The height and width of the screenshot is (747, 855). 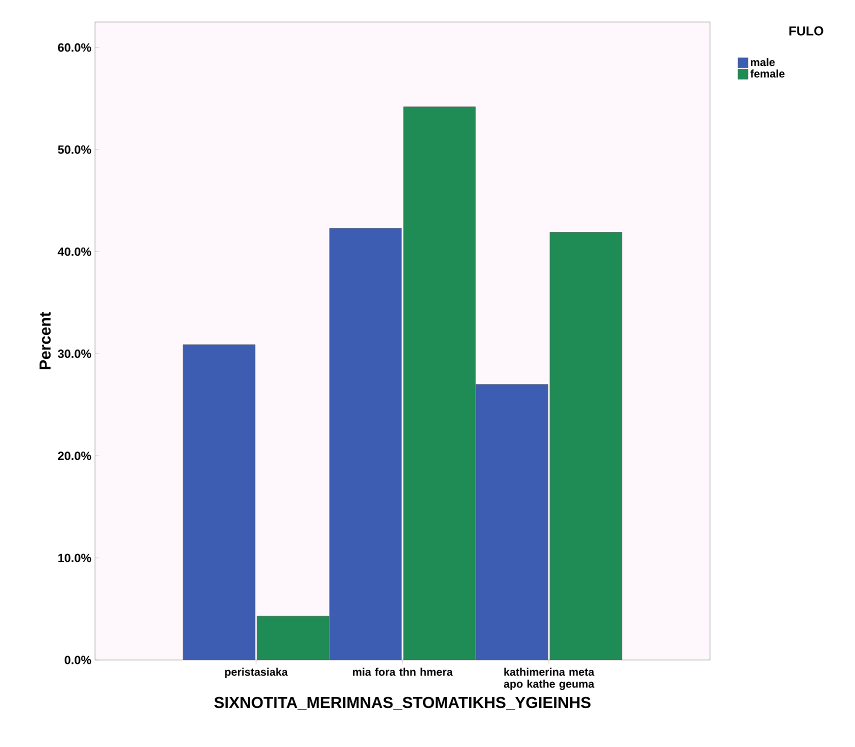 What do you see at coordinates (75, 558) in the screenshot?
I see `y-tick-label: 10.0%` at bounding box center [75, 558].